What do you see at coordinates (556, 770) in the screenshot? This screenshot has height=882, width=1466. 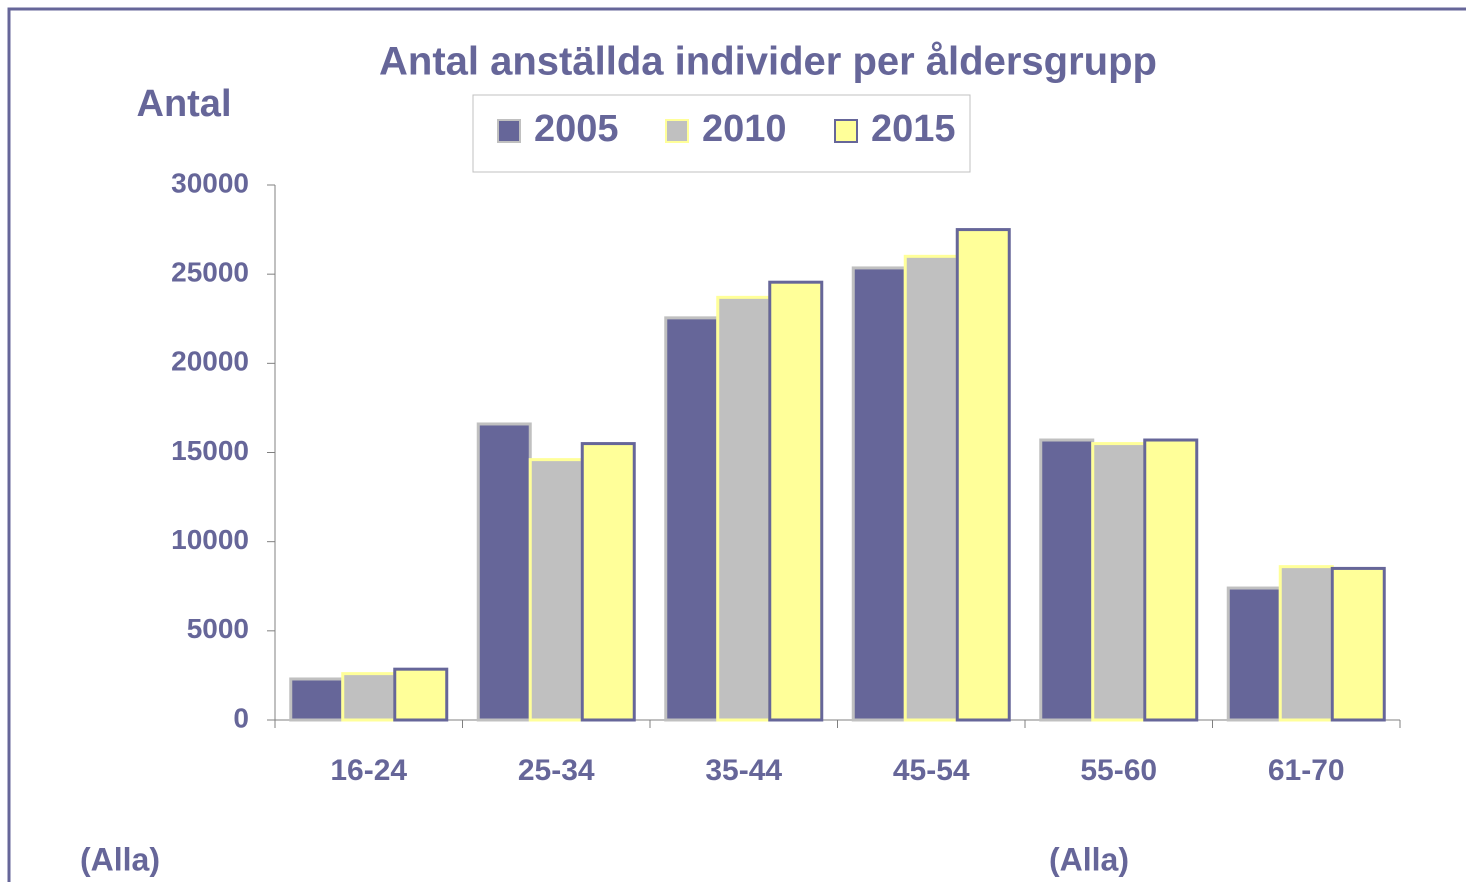 I see `x-tick-label: 25-34` at bounding box center [556, 770].